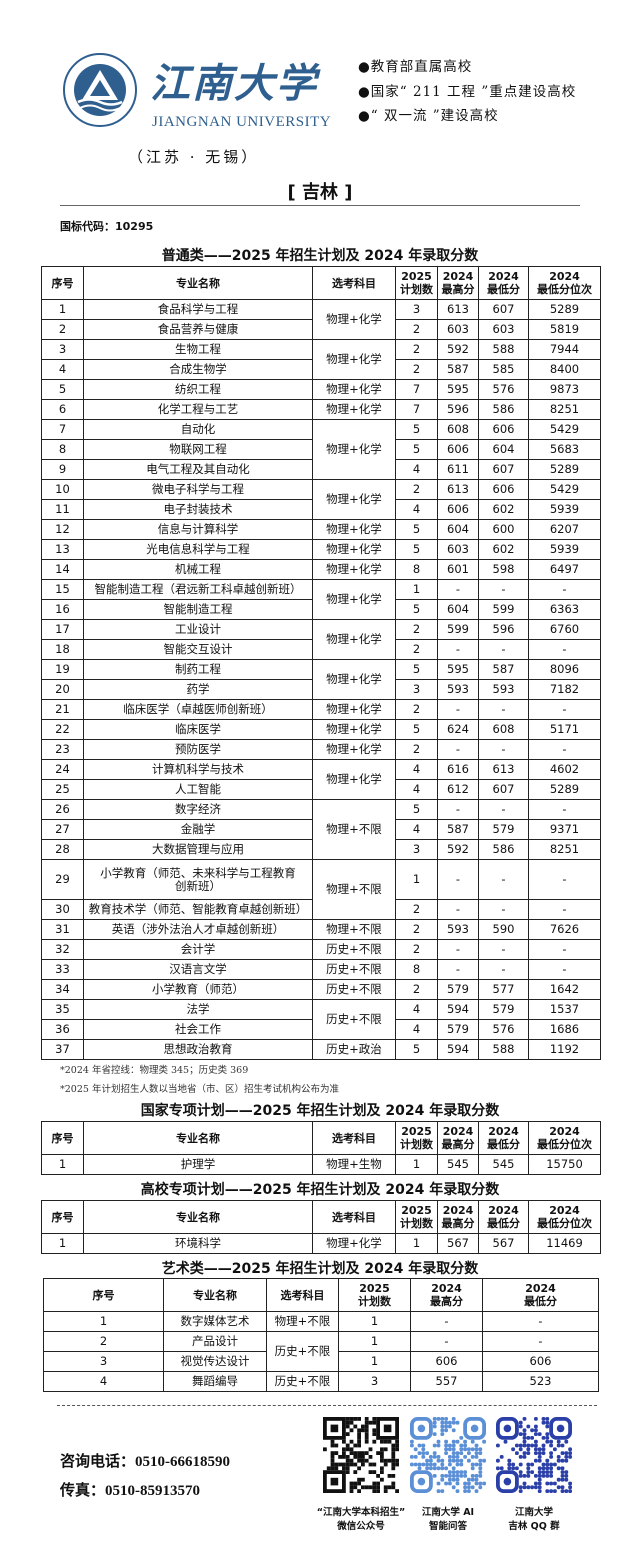 The image size is (640, 1558). I want to click on table-row: 21 临床医学（卓越医师创新班） 物理+化学 2- - -, so click(321, 709).